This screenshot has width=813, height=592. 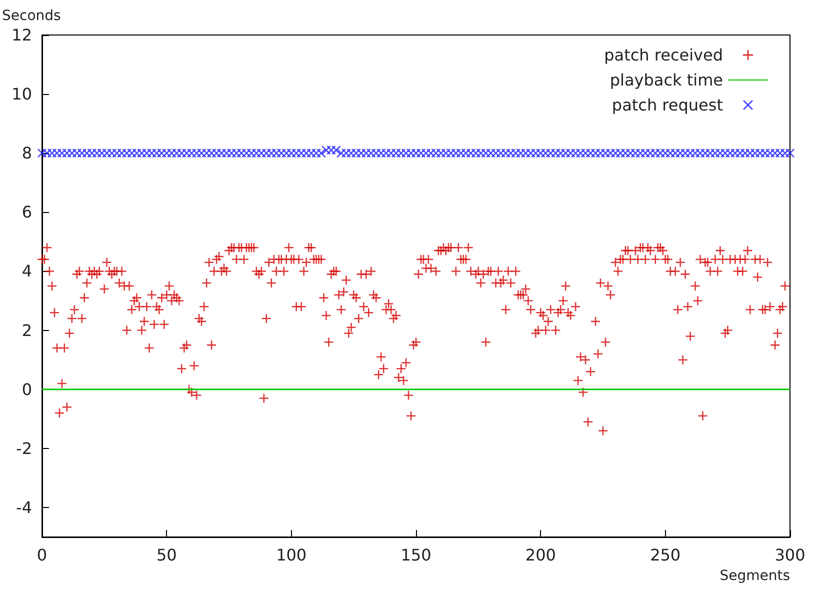 What do you see at coordinates (24, 448) in the screenshot?
I see `y-tick-label: -2` at bounding box center [24, 448].